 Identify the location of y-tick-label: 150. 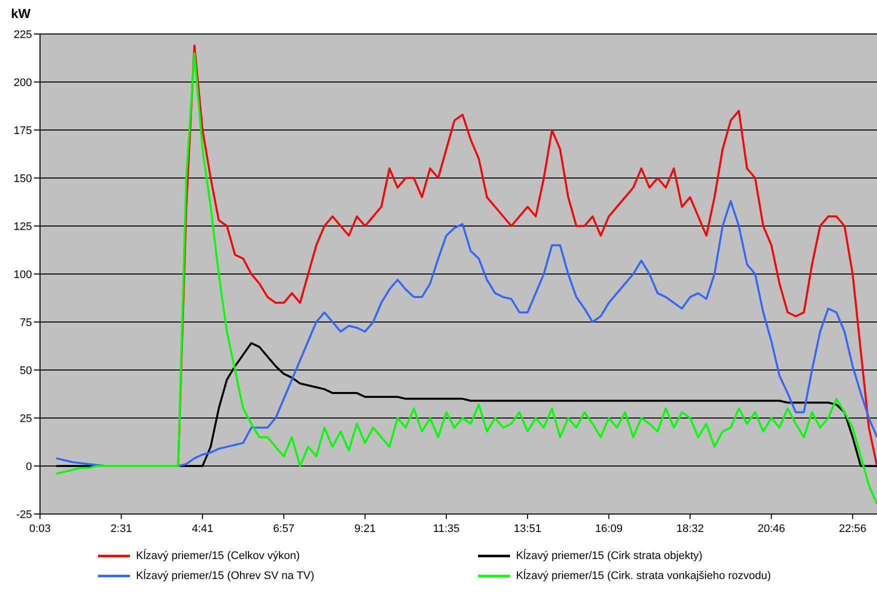
(23, 178).